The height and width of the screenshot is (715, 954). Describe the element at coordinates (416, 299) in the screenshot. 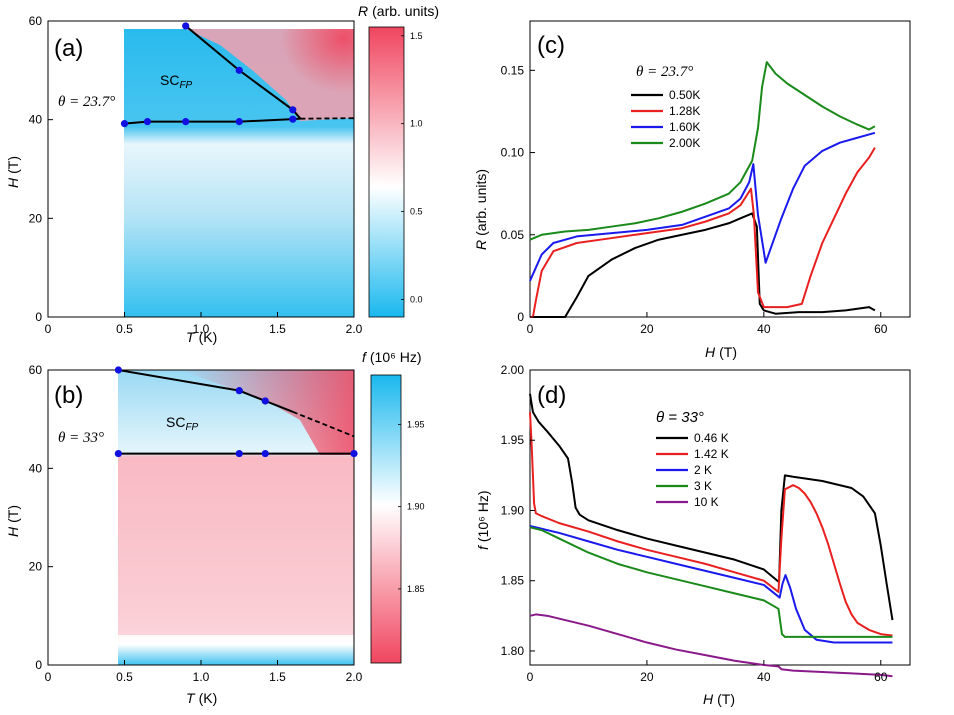

I see `colorbar-tick-label: 0.0` at that location.